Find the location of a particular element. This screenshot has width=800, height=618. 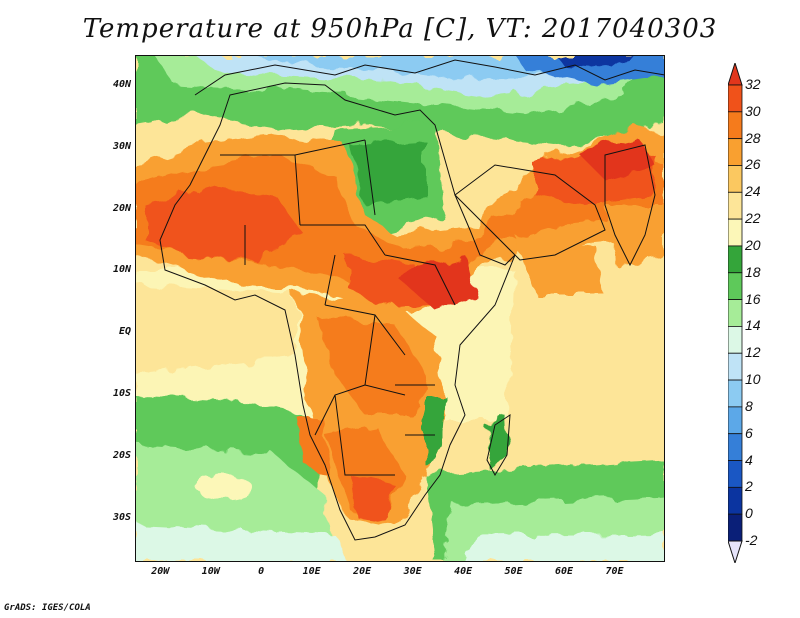

x-tick-label: 0 is located at coordinates (261, 571).